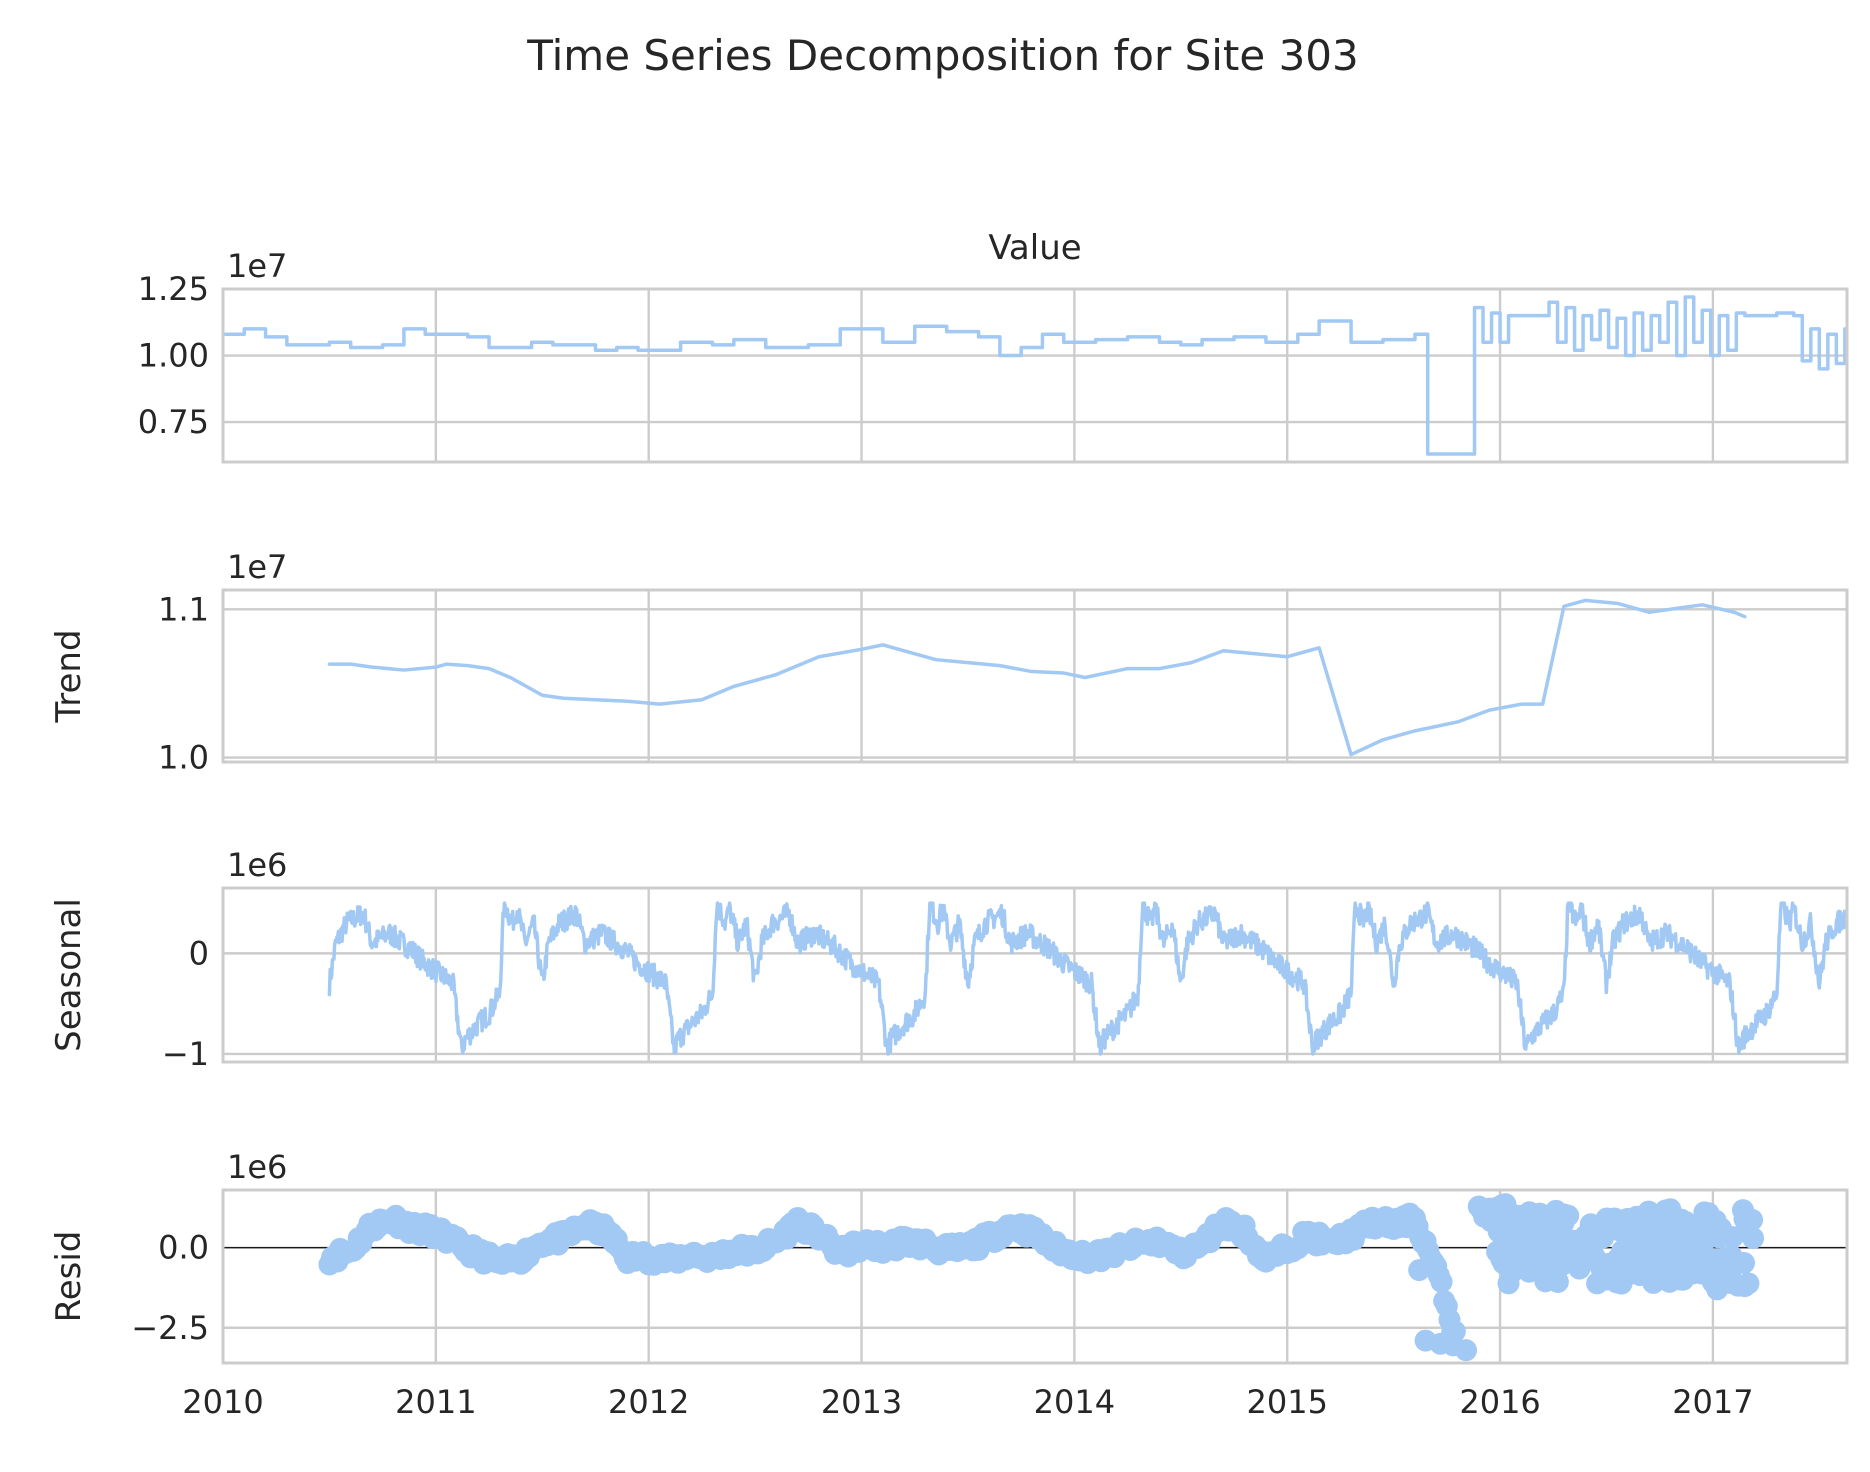  I want to click on observed-line, so click(1035, 375).